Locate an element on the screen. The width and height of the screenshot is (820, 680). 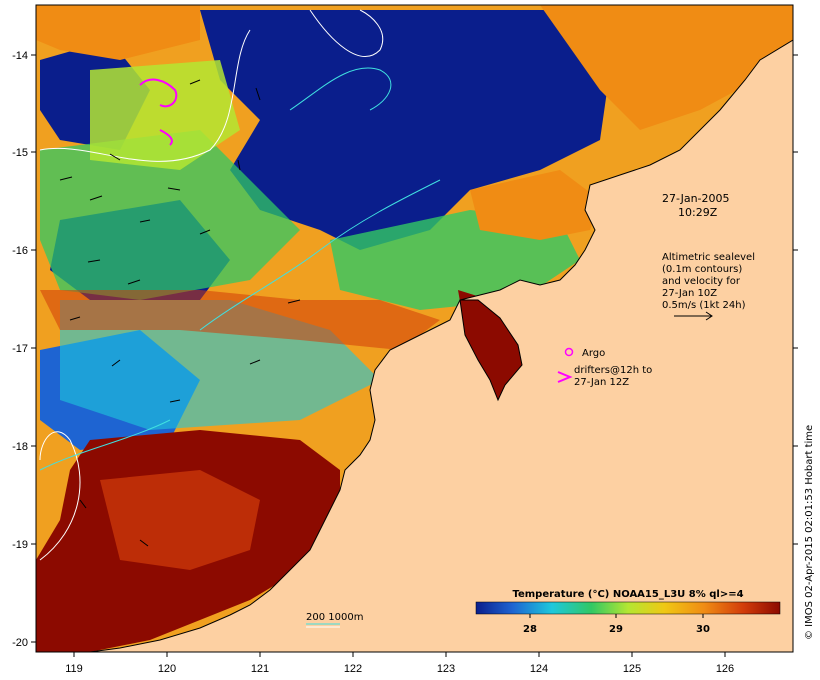
warm-water-region-mid is located at coordinates (240, 320).